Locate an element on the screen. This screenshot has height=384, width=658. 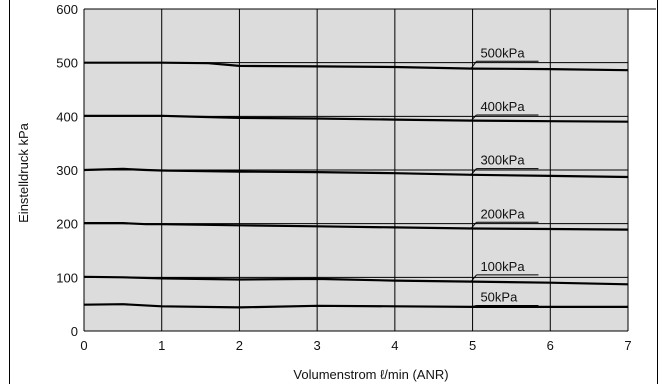
series-line-100kPa is located at coordinates (356, 280).